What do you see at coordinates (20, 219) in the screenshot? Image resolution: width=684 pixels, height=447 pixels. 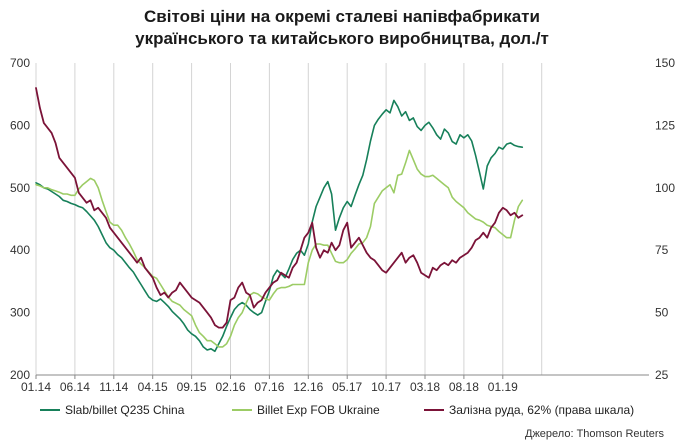 I see `left-y-axis-ticks: 200 300 400 500 600 700` at bounding box center [20, 219].